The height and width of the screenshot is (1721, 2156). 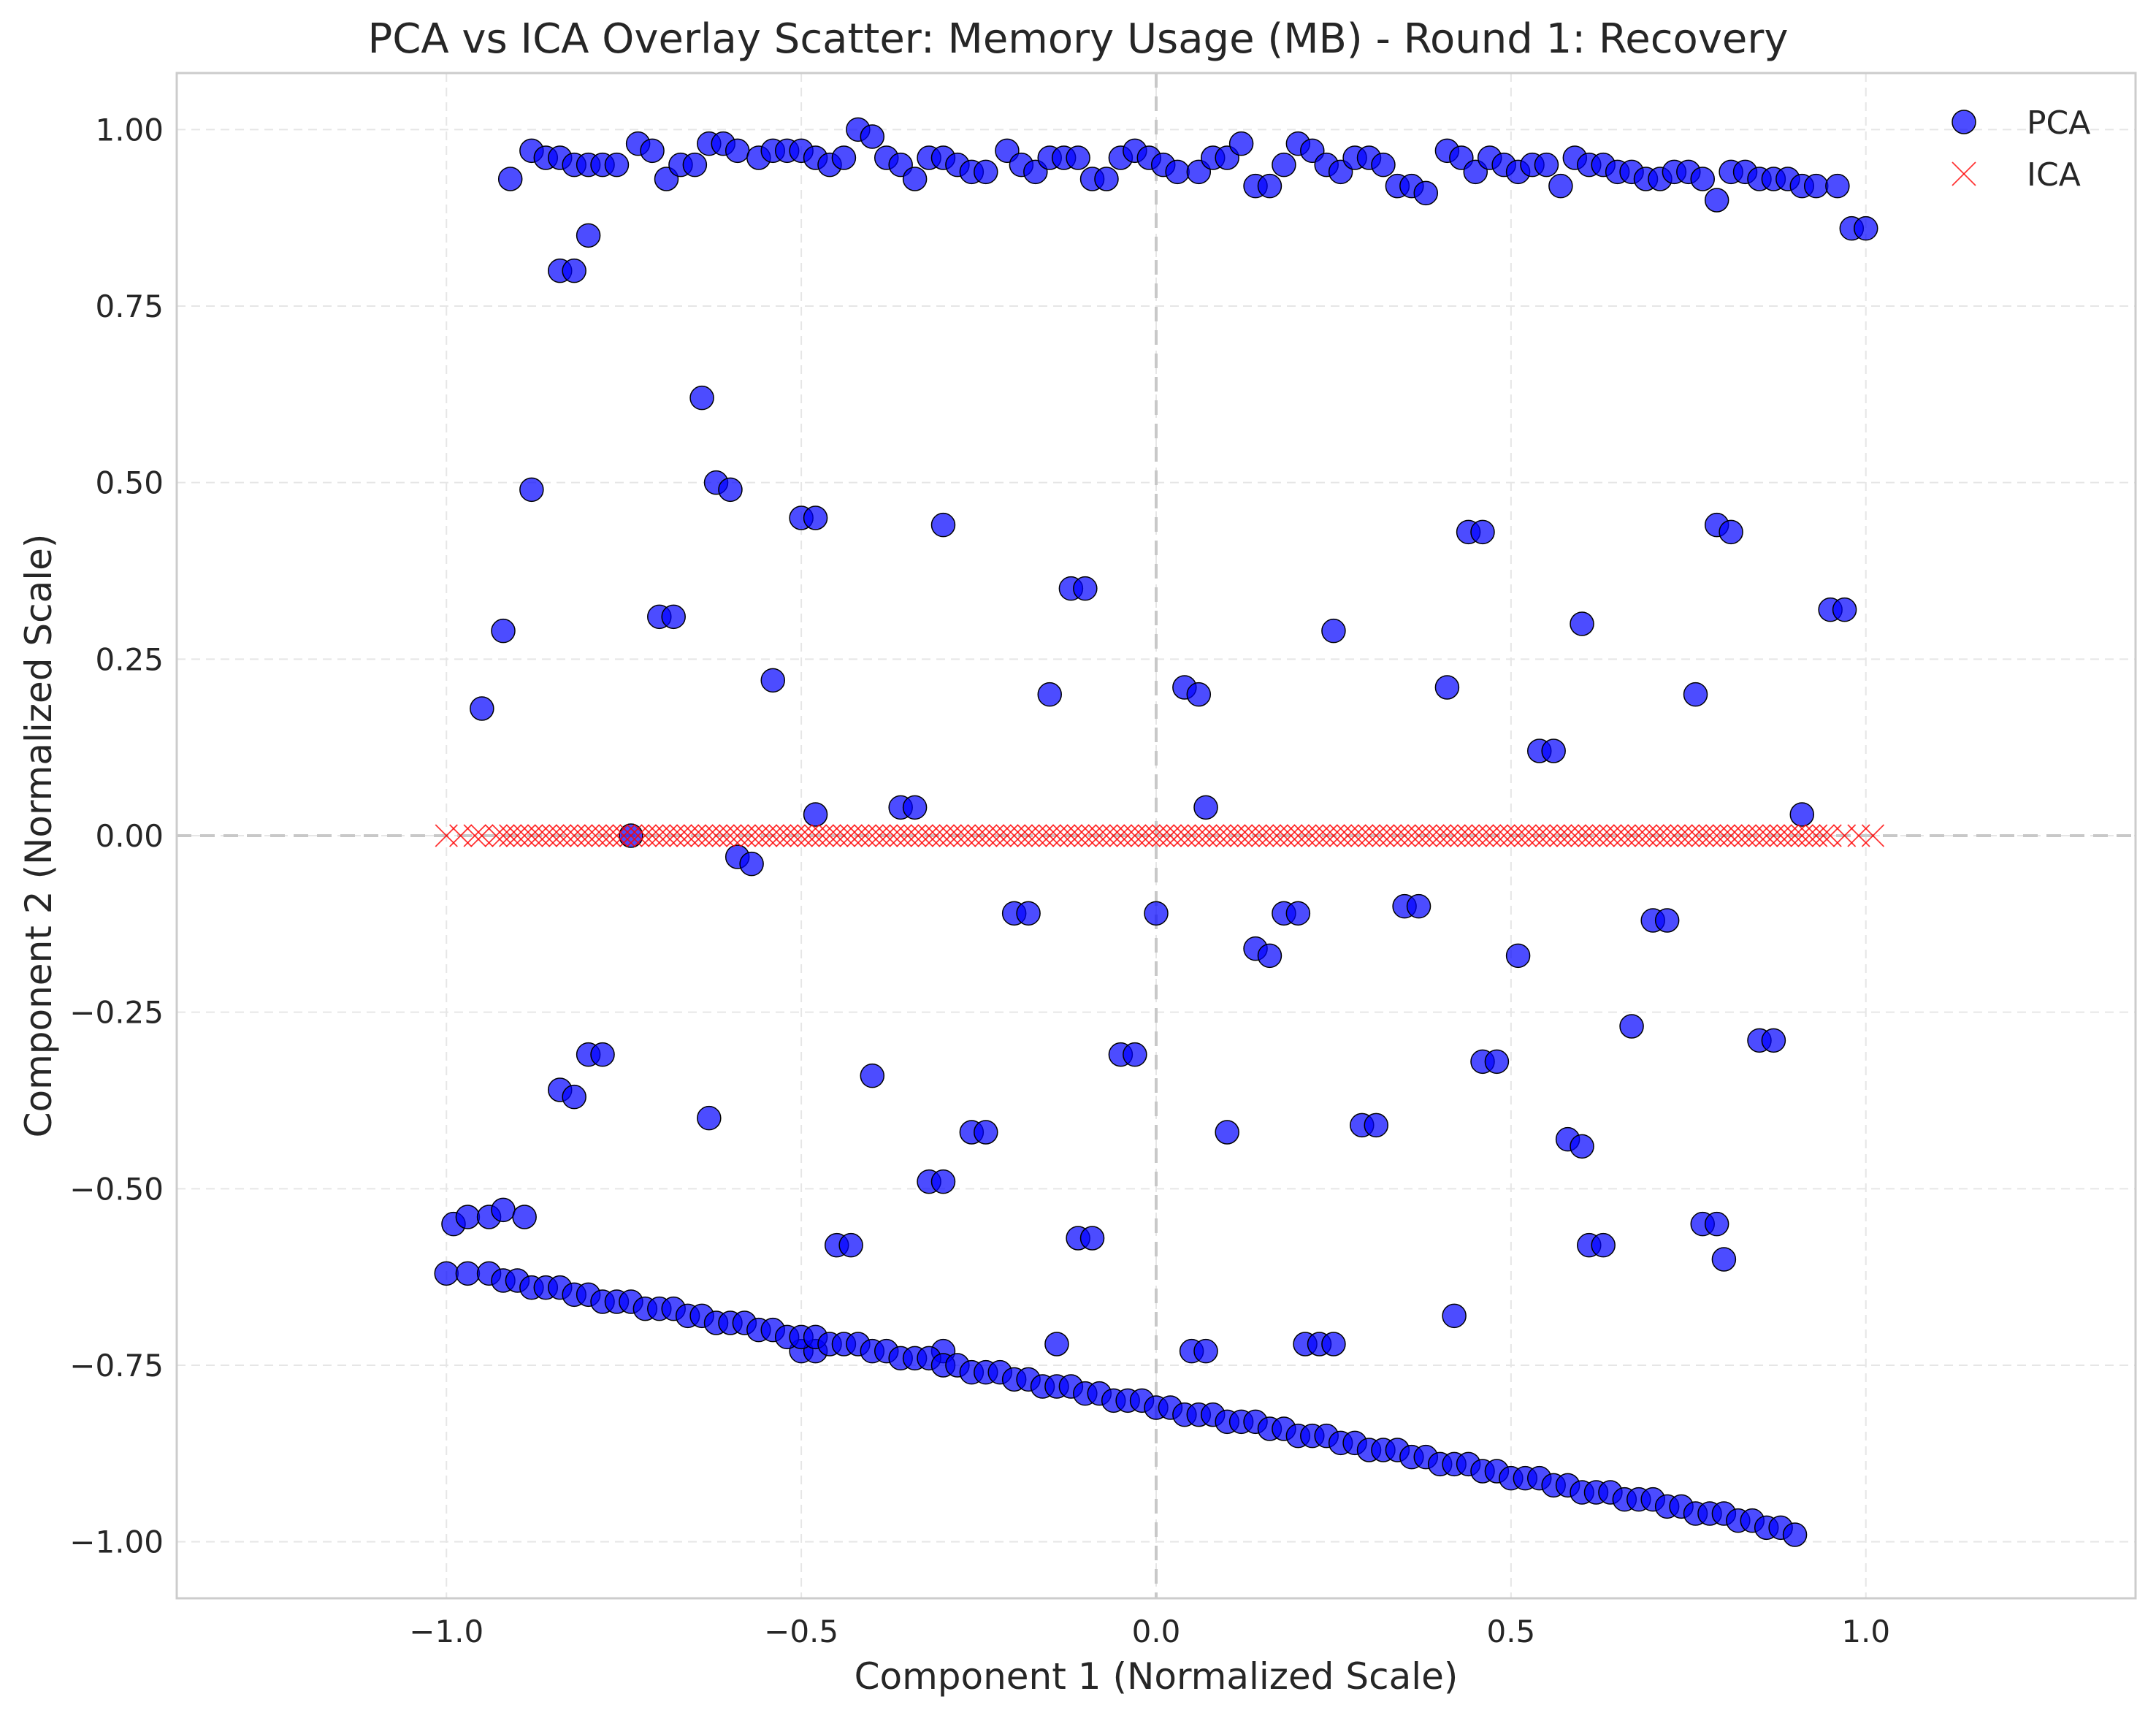 What do you see at coordinates (1157, 1676) in the screenshot?
I see `x-axis-label: Component 1 (Normalized Scale)` at bounding box center [1157, 1676].